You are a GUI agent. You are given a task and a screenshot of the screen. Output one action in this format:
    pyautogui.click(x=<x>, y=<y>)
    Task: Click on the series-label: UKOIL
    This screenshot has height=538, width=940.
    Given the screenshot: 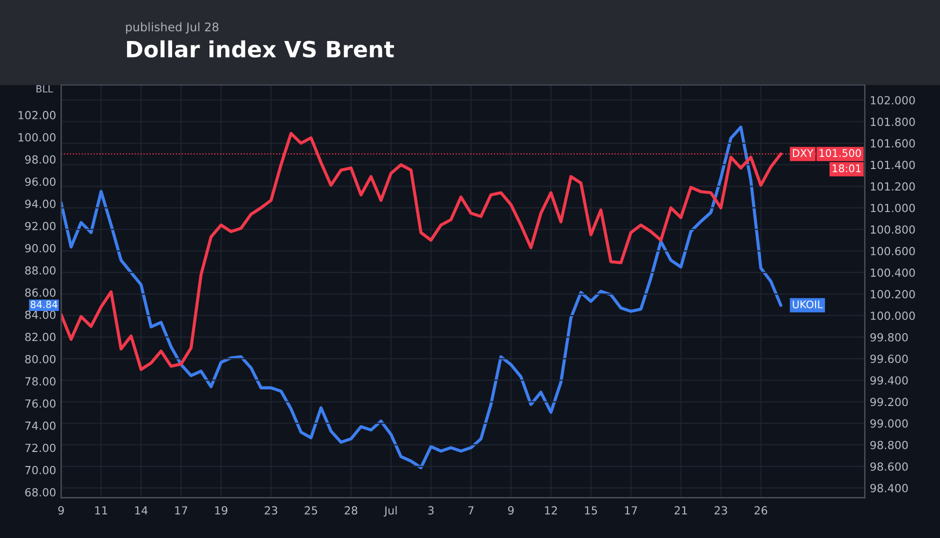 What is the action you would take?
    pyautogui.click(x=807, y=304)
    